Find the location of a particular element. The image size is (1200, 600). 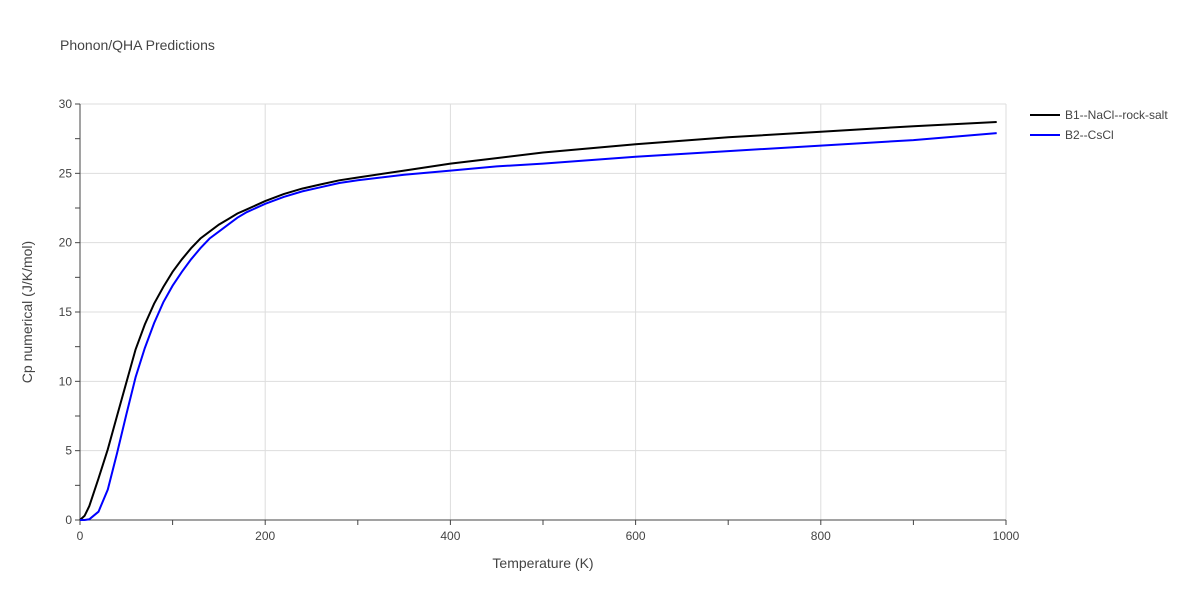

legend: B1--NaCl--rock-salt B2--CsCl is located at coordinates (1099, 125).